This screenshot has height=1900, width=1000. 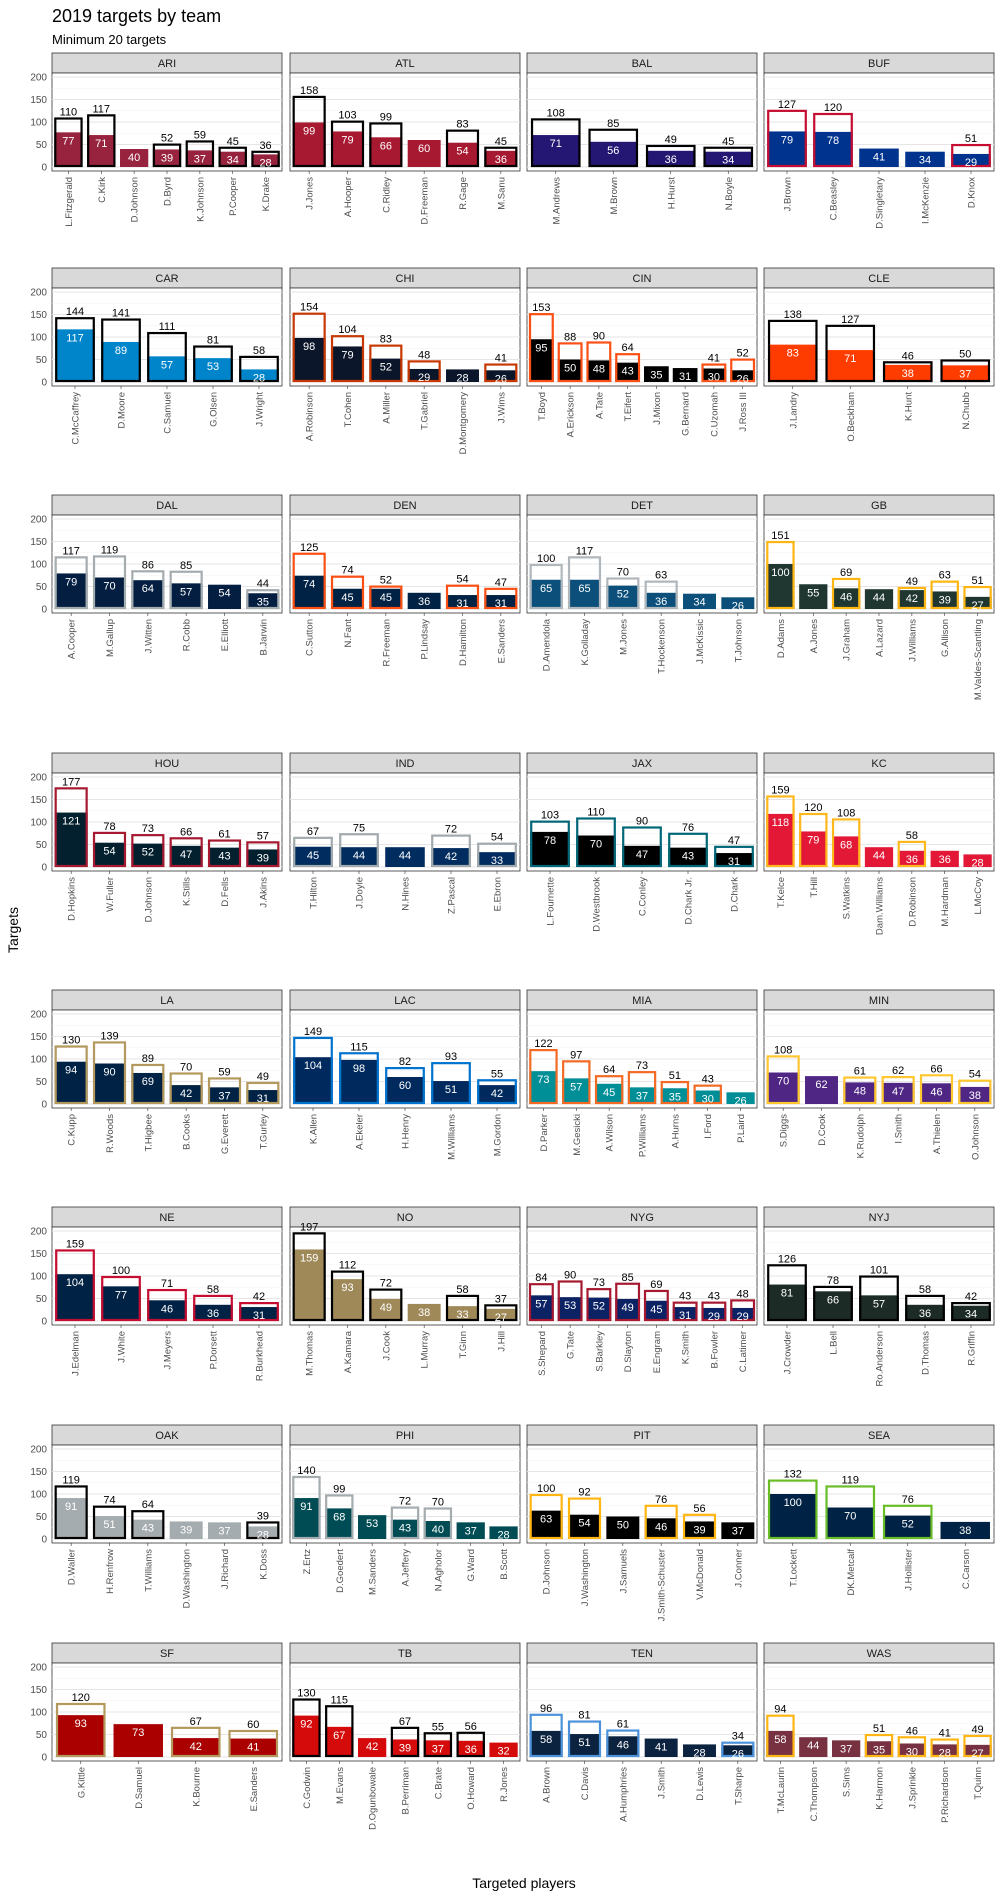 What do you see at coordinates (386, 195) in the screenshot?
I see `player-label: C.Ridley` at bounding box center [386, 195].